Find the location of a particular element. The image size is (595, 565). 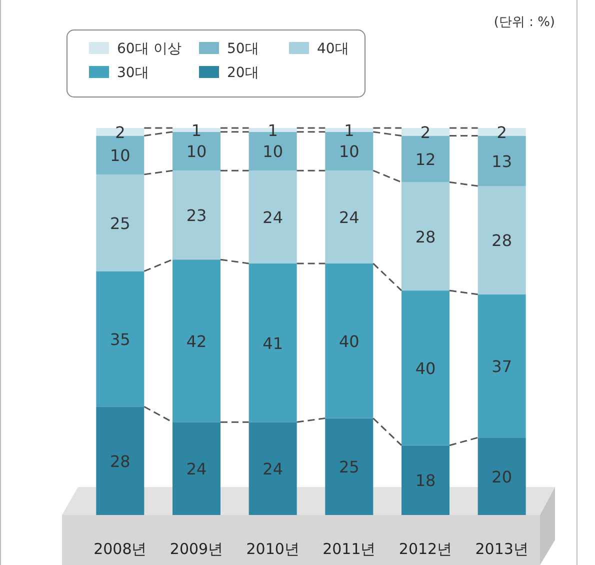

data-label: 12 is located at coordinates (425, 159).